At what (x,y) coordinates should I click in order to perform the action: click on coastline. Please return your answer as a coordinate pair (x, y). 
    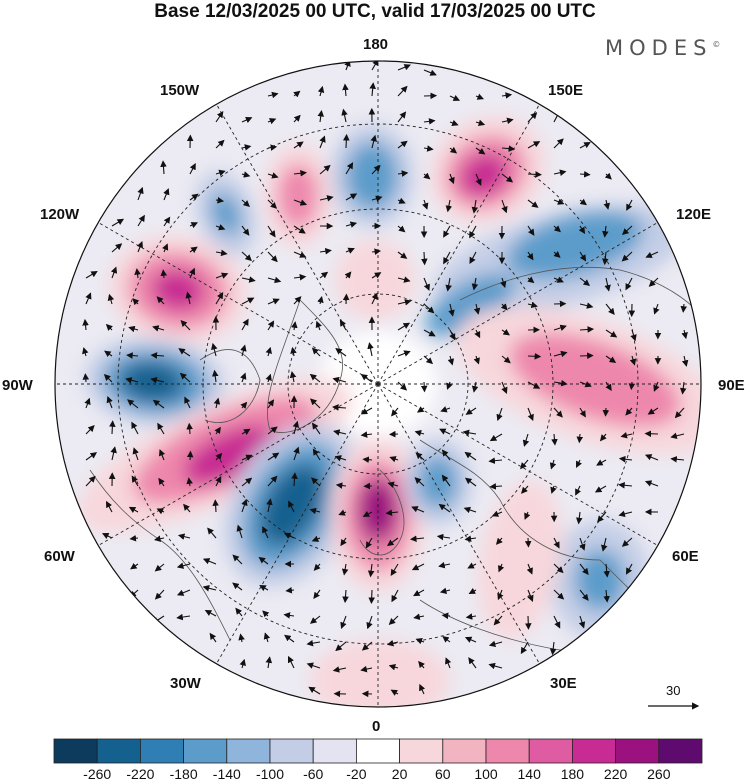
    Looking at the image, I should click on (580, 294).